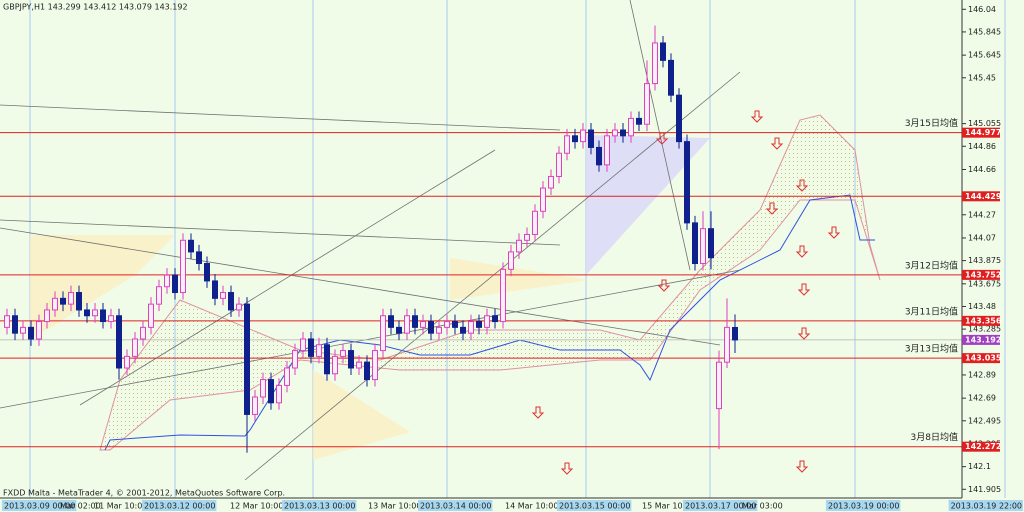 Image resolution: width=1024 pixels, height=512 pixels. Describe the element at coordinates (984, 260) in the screenshot. I see `y-tick-label: 143.875` at that location.